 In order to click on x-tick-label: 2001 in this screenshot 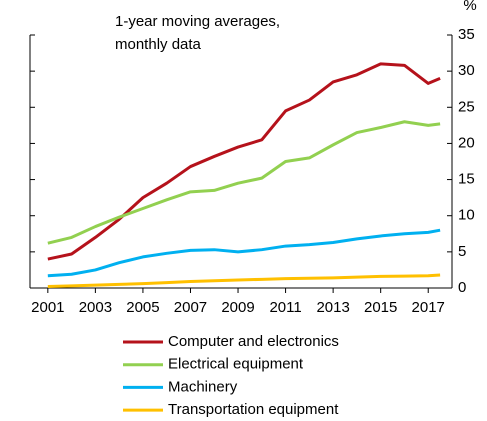, I will do `click(47, 307)`.